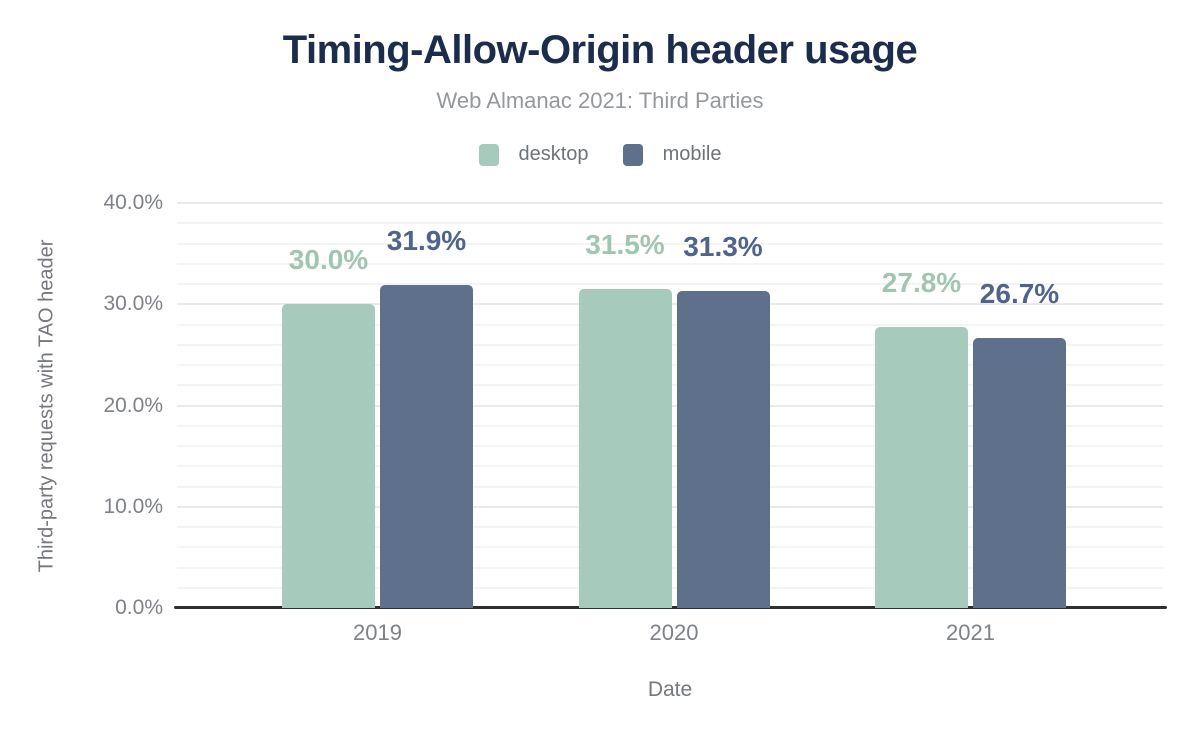 The image size is (1200, 742). What do you see at coordinates (970, 632) in the screenshot?
I see `x-tick-label-2021: 2021` at bounding box center [970, 632].